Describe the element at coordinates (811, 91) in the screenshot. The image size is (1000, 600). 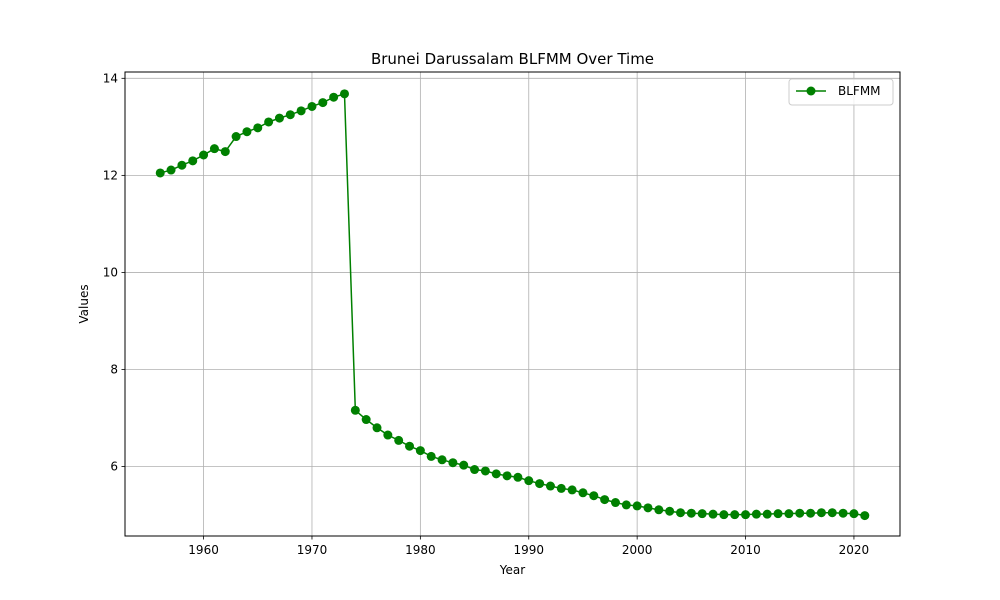
I see `legend-marker-sample` at that location.